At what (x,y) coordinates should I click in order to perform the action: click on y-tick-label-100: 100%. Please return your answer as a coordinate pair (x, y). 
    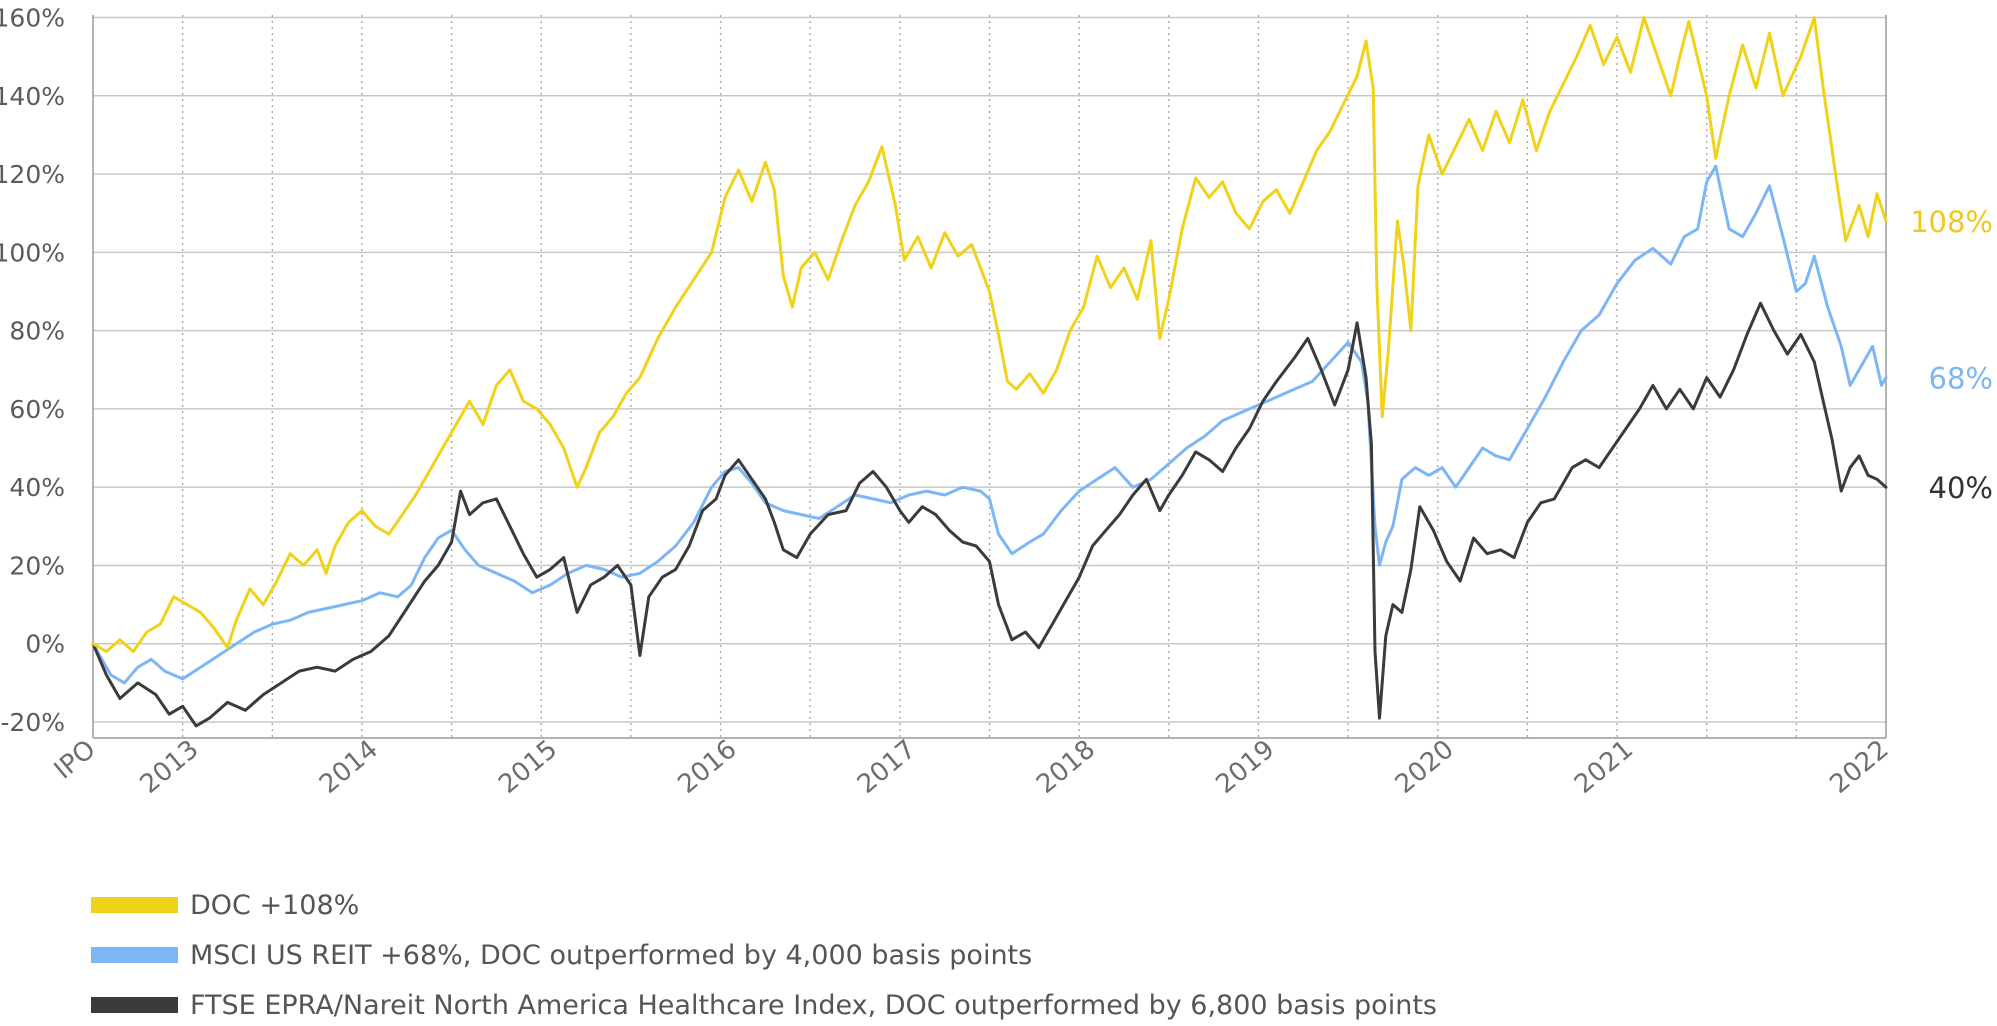
    Looking at the image, I should click on (32, 252).